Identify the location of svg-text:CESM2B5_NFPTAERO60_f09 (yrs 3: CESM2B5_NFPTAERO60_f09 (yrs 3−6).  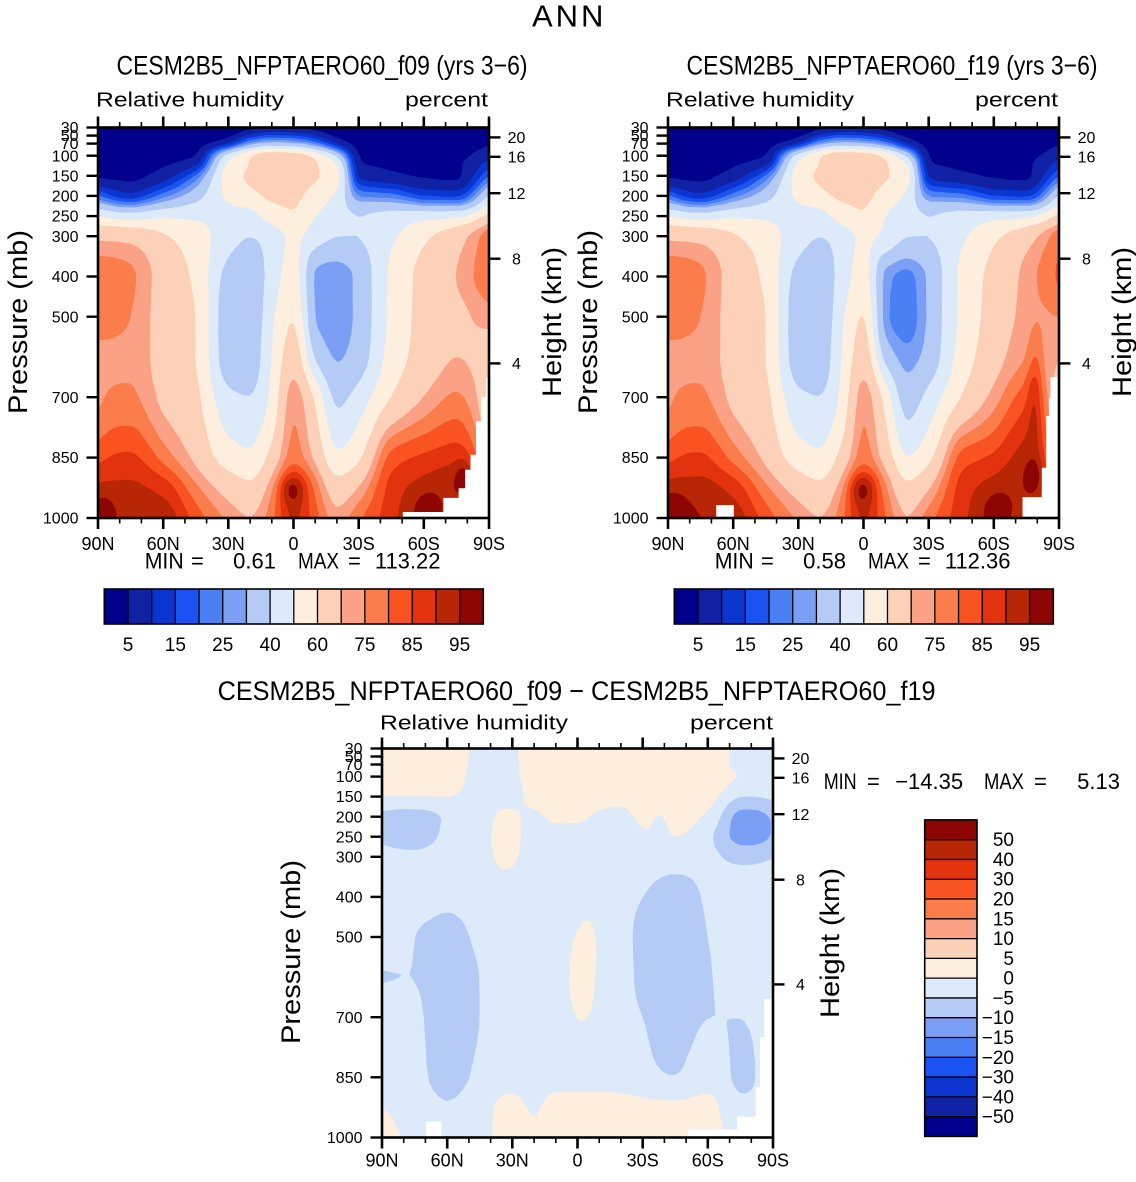
(322, 66).